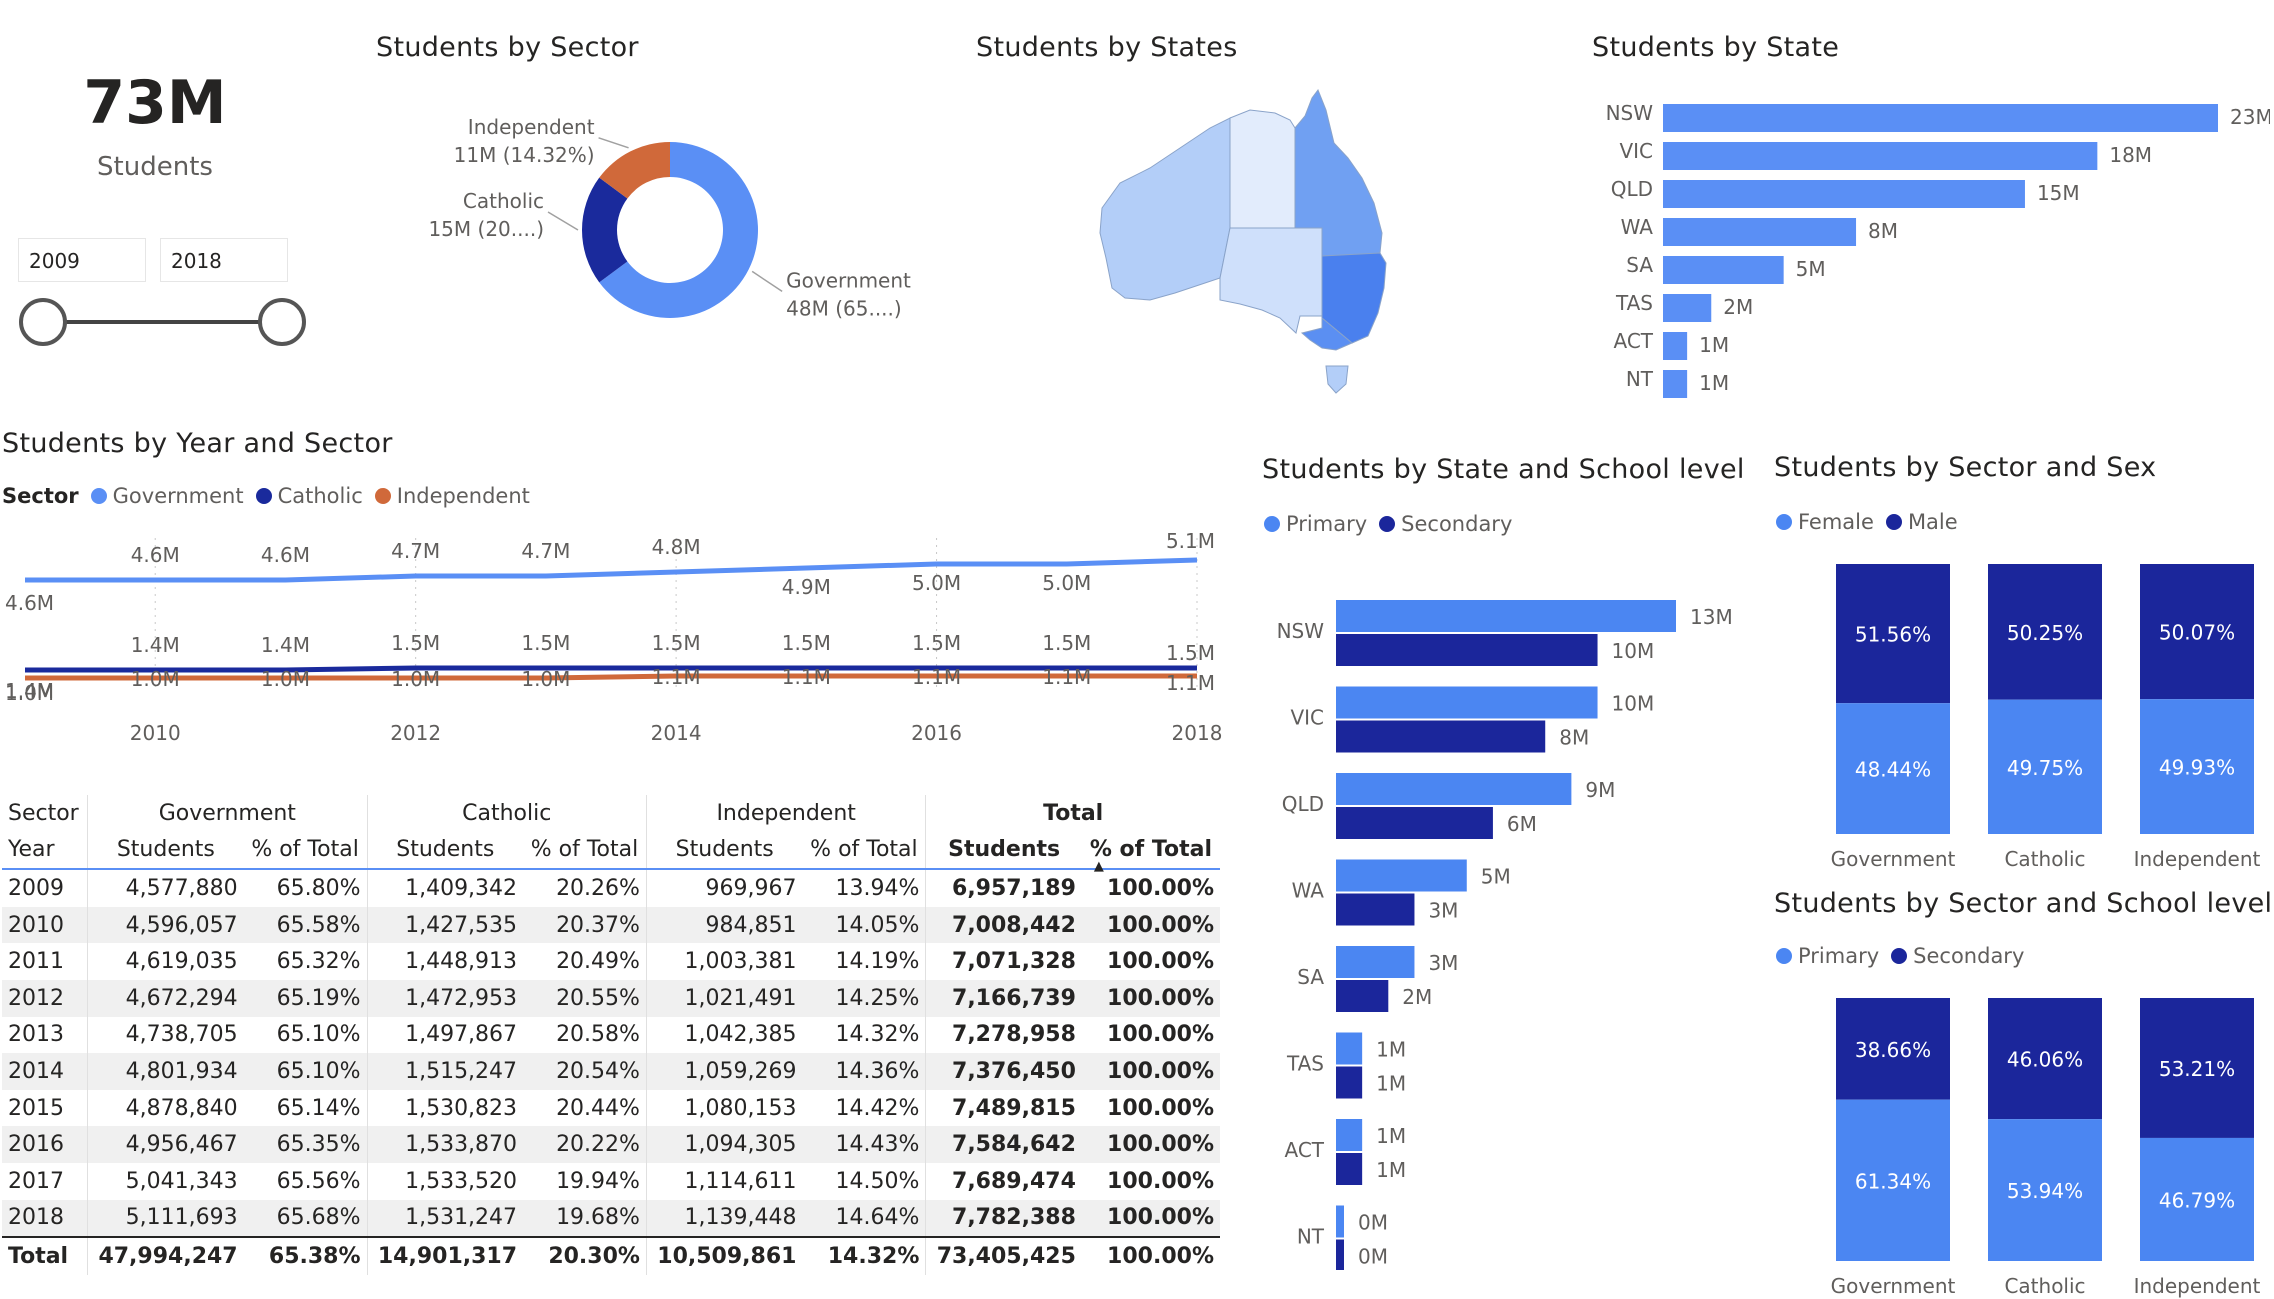 This screenshot has width=2274, height=1299. I want to click on table-cell: 14.05%, so click(864, 925).